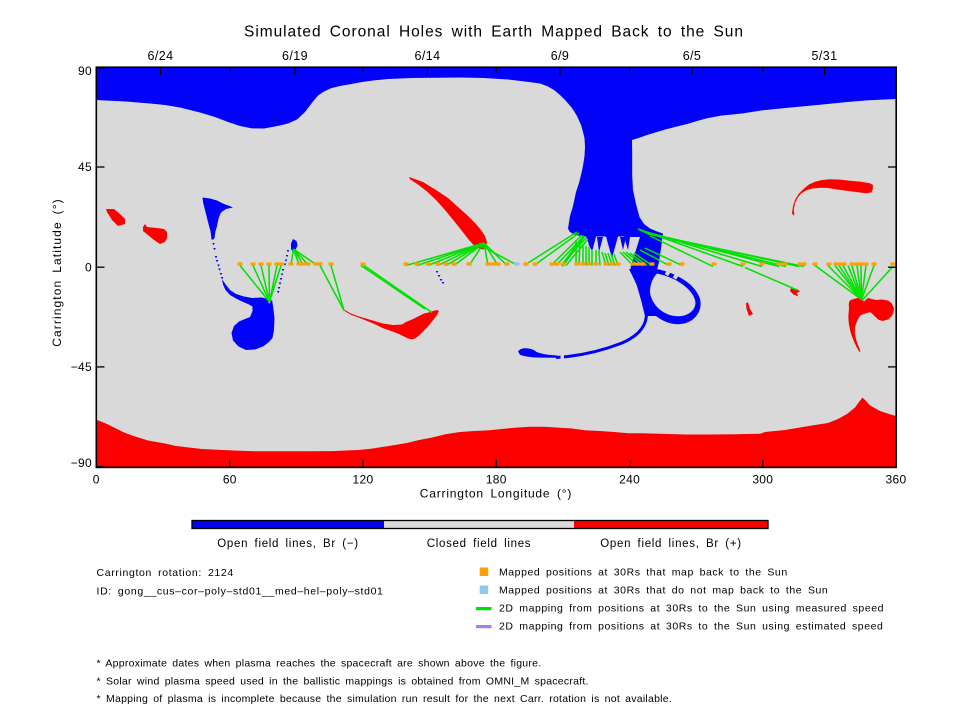  Describe the element at coordinates (692, 56) in the screenshot. I see `svg-text: 6/5` at that location.